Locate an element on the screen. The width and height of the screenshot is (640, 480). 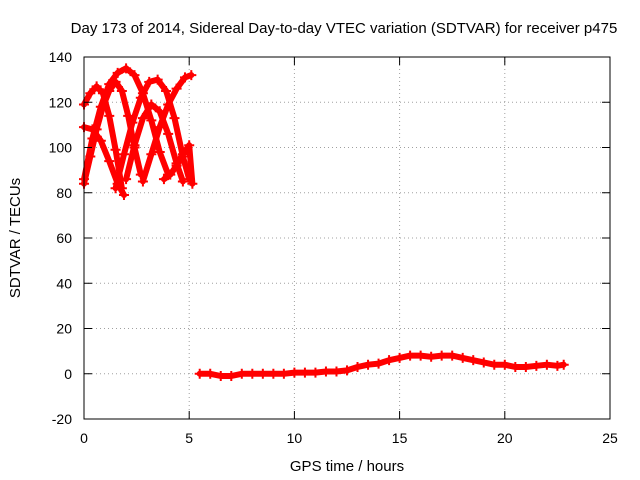
x-tick-label: 25 is located at coordinates (610, 438).